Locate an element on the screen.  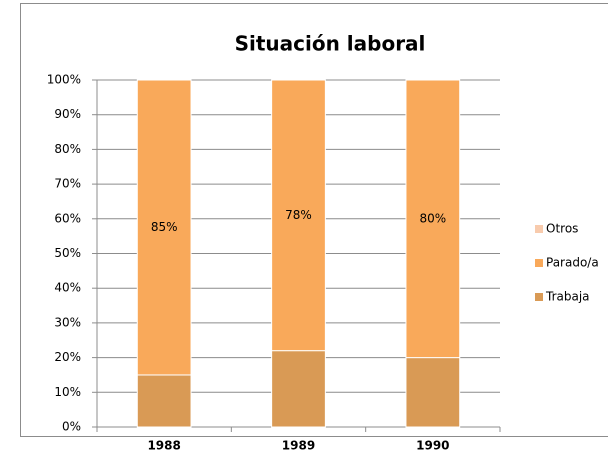
data-label: 85% is located at coordinates (164, 227).